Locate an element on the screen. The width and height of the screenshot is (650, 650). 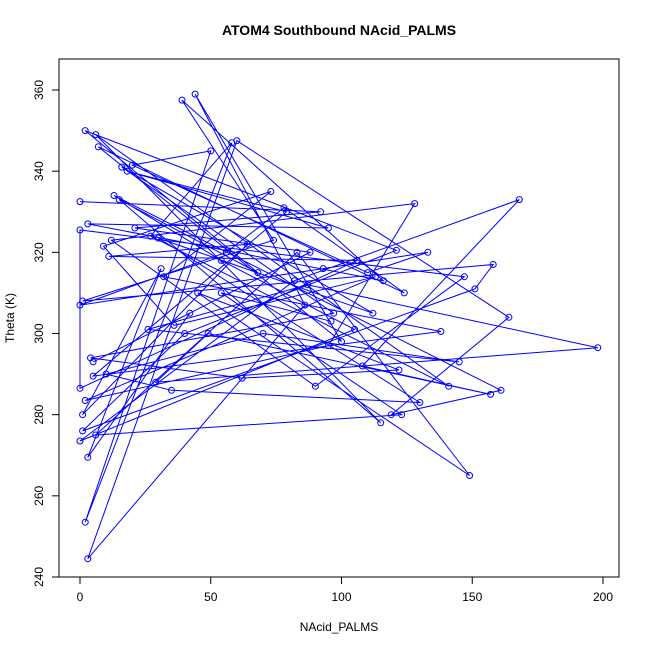
x-tick-label: 150 is located at coordinates (472, 597).